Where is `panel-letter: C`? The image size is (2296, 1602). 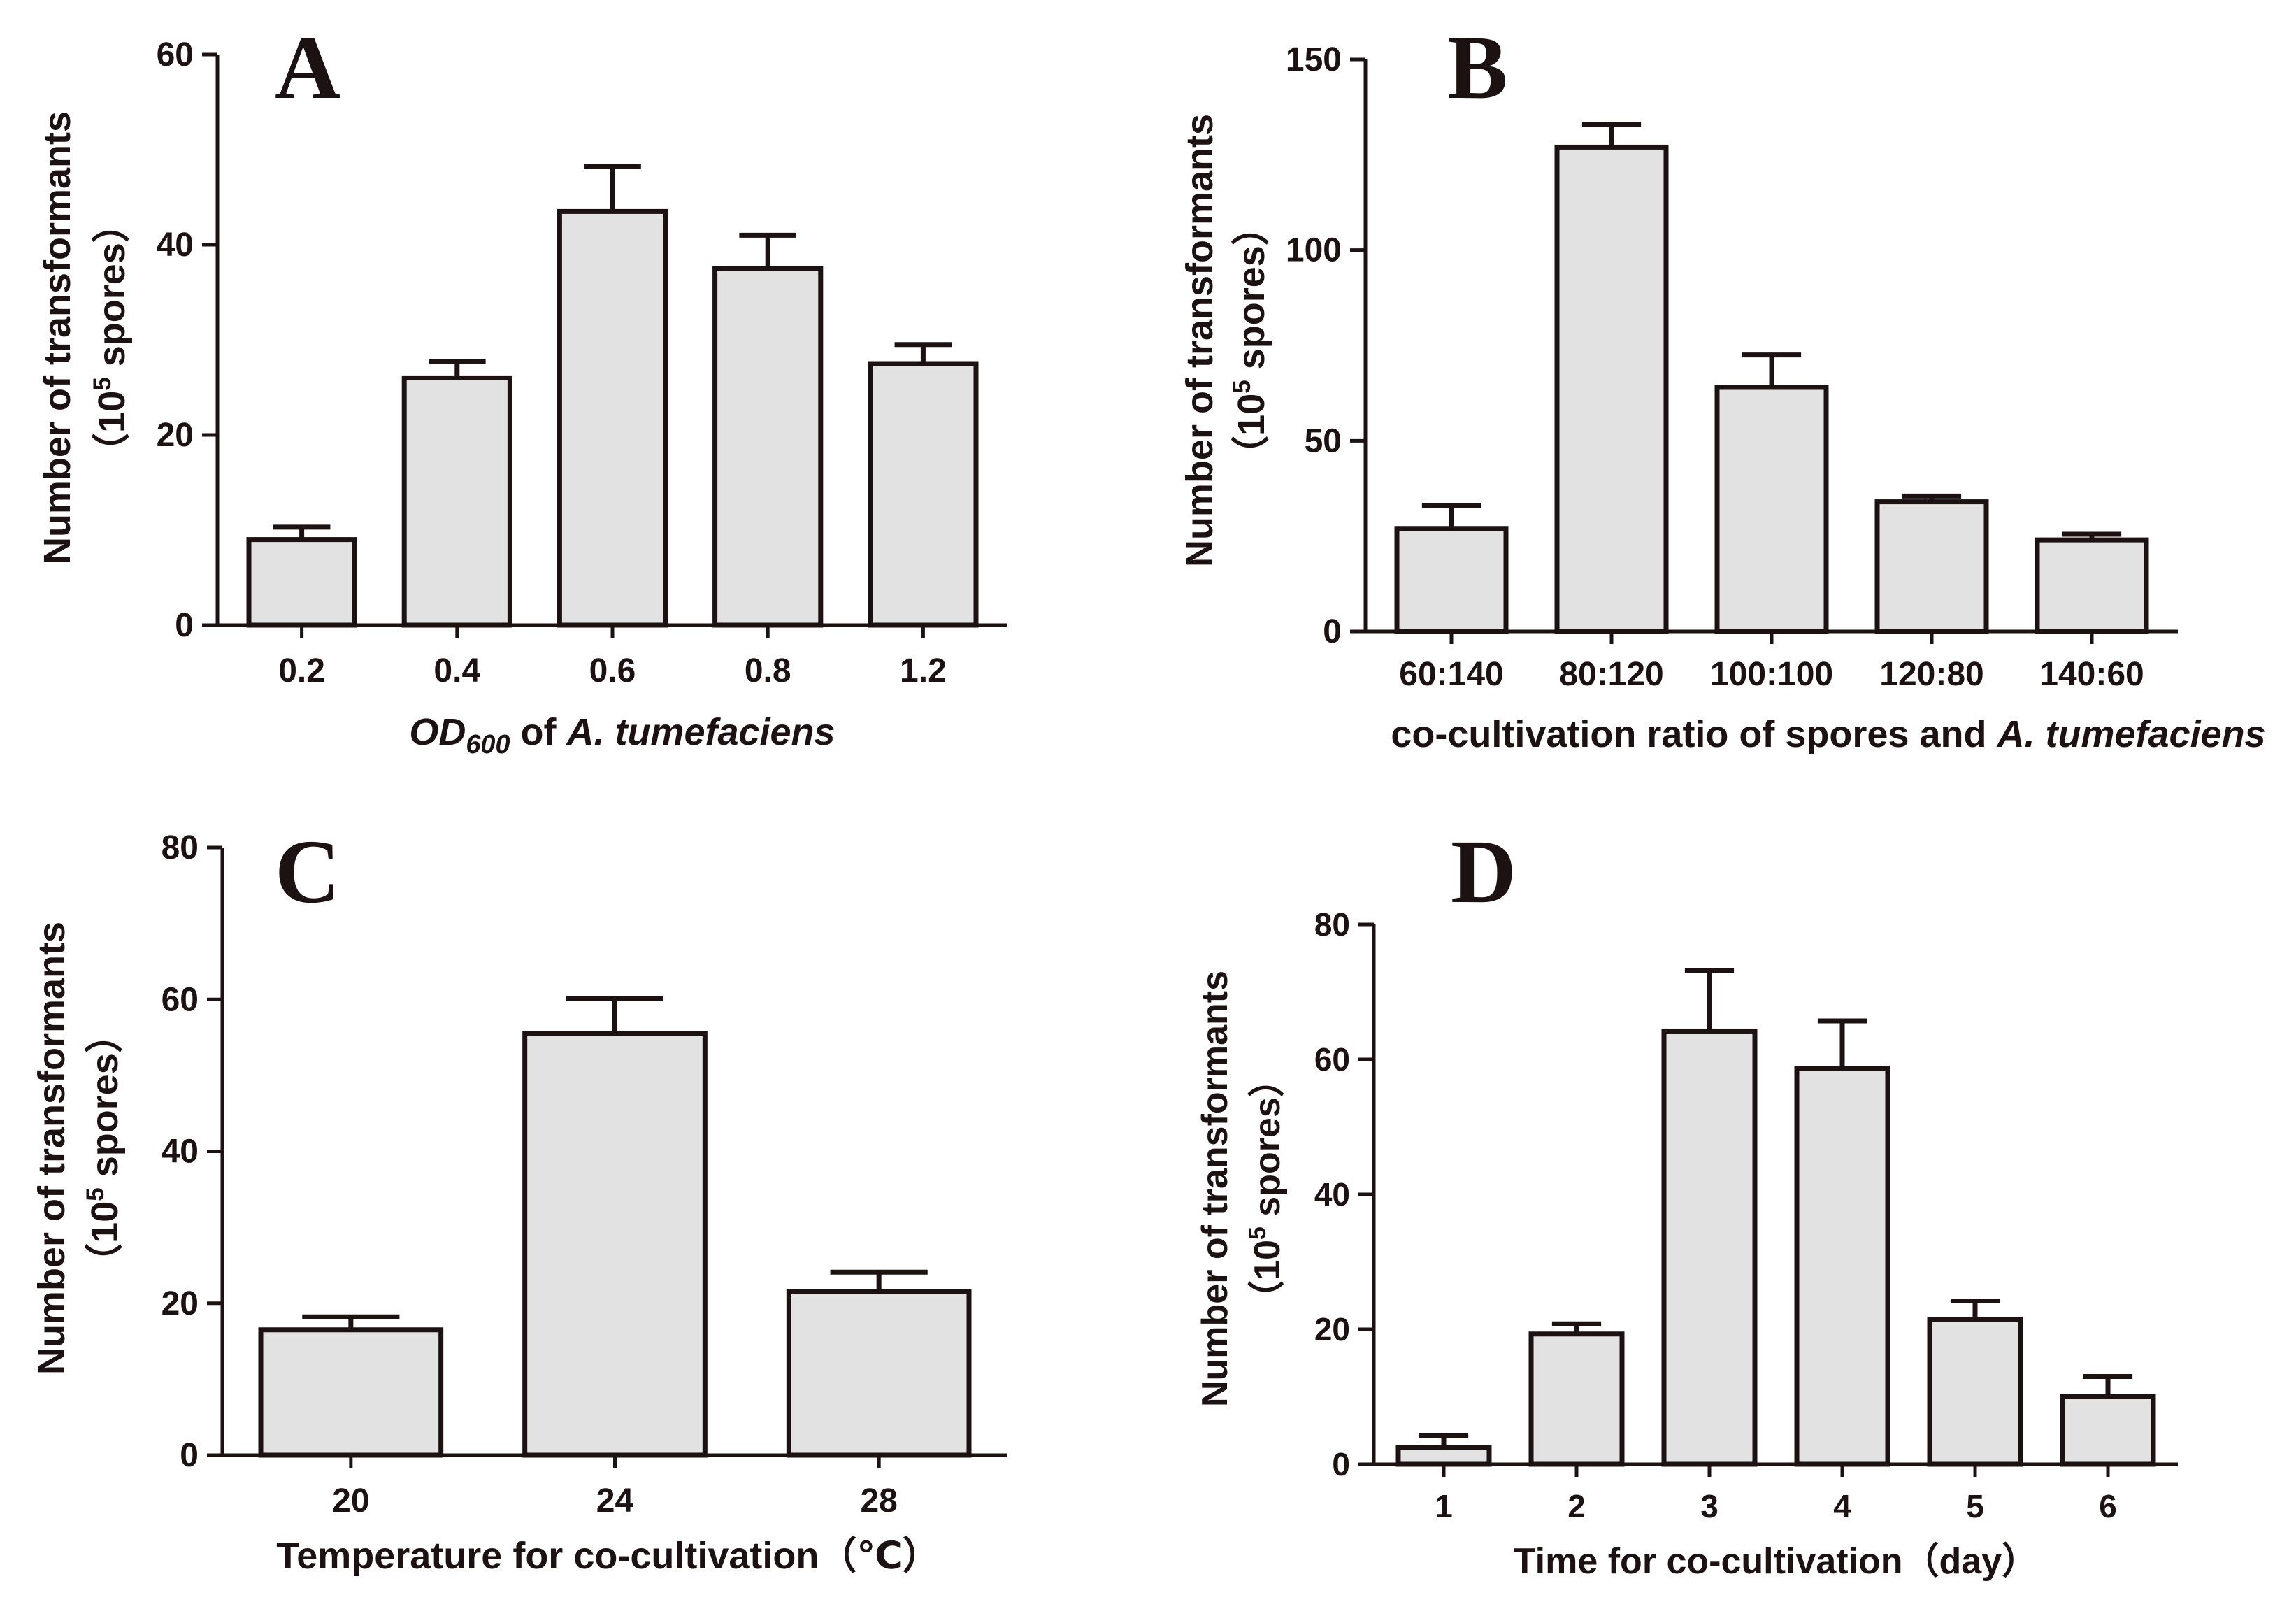 panel-letter: C is located at coordinates (307, 872).